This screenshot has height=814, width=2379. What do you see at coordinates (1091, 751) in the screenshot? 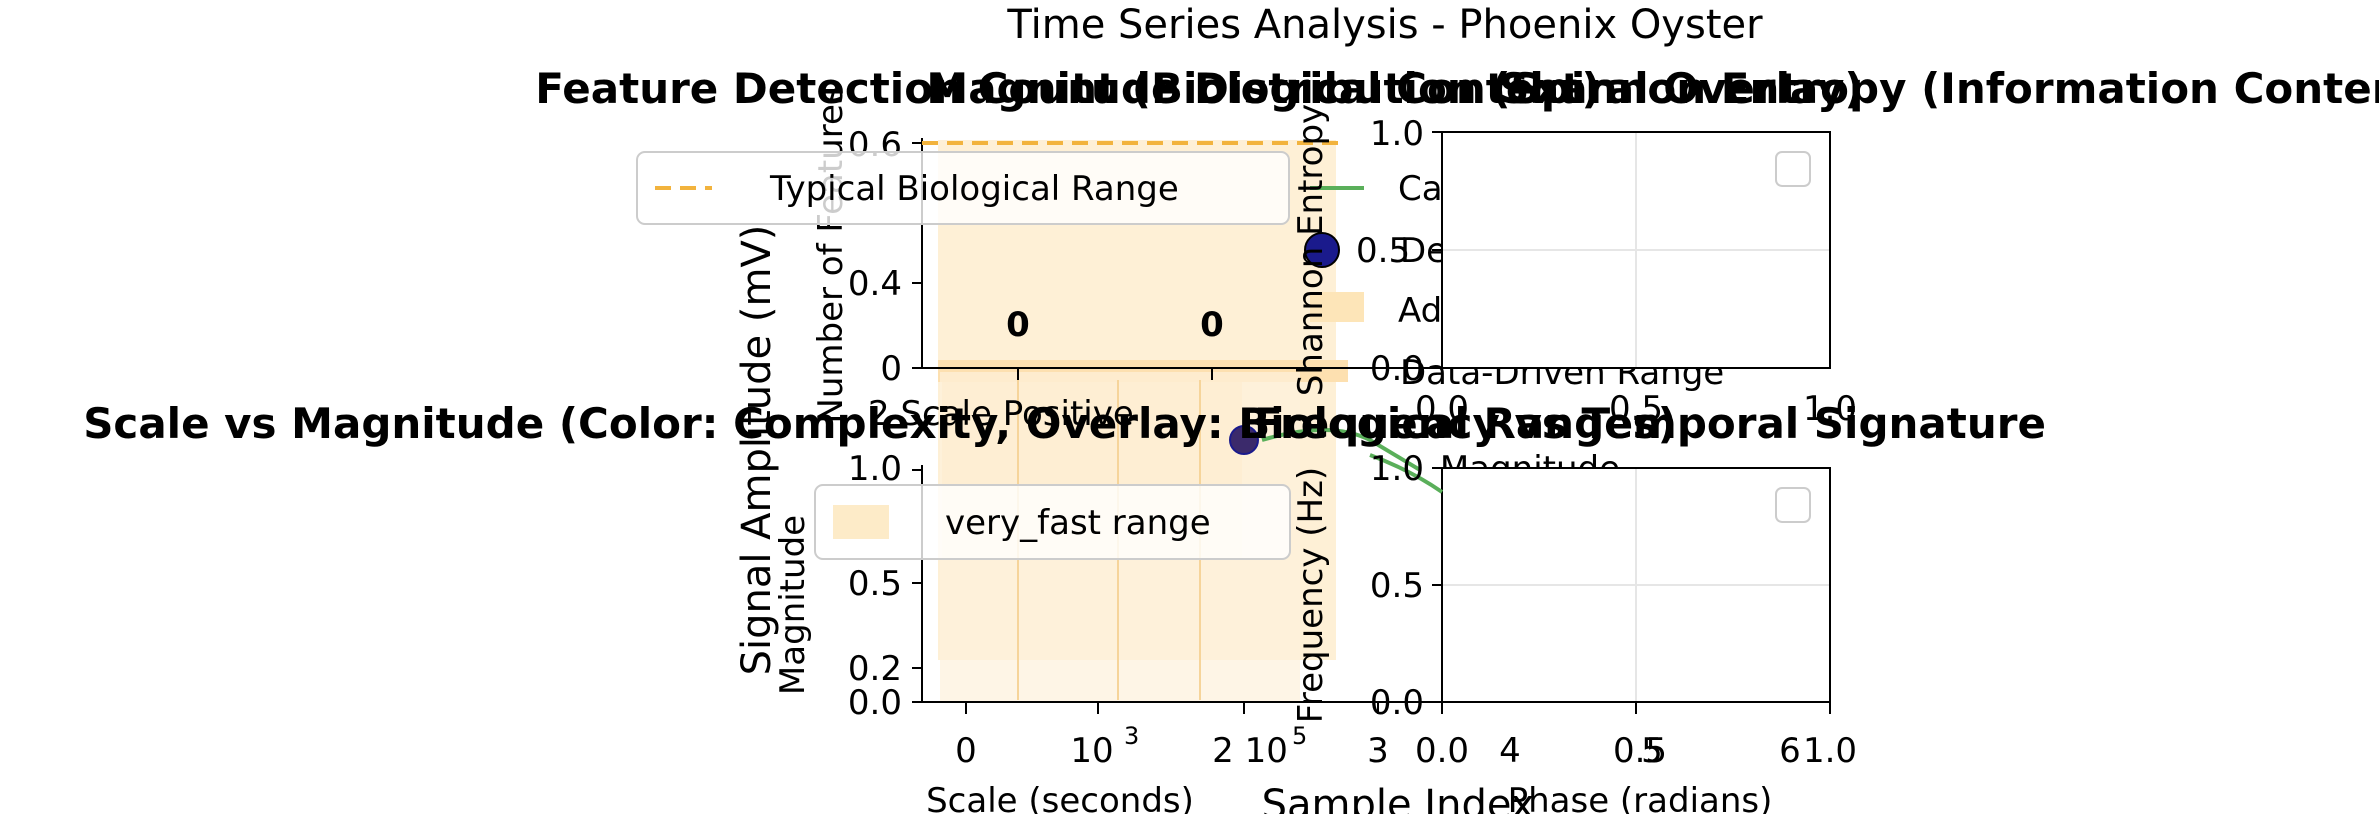
I see `scale-xtick: 10` at bounding box center [1091, 751].